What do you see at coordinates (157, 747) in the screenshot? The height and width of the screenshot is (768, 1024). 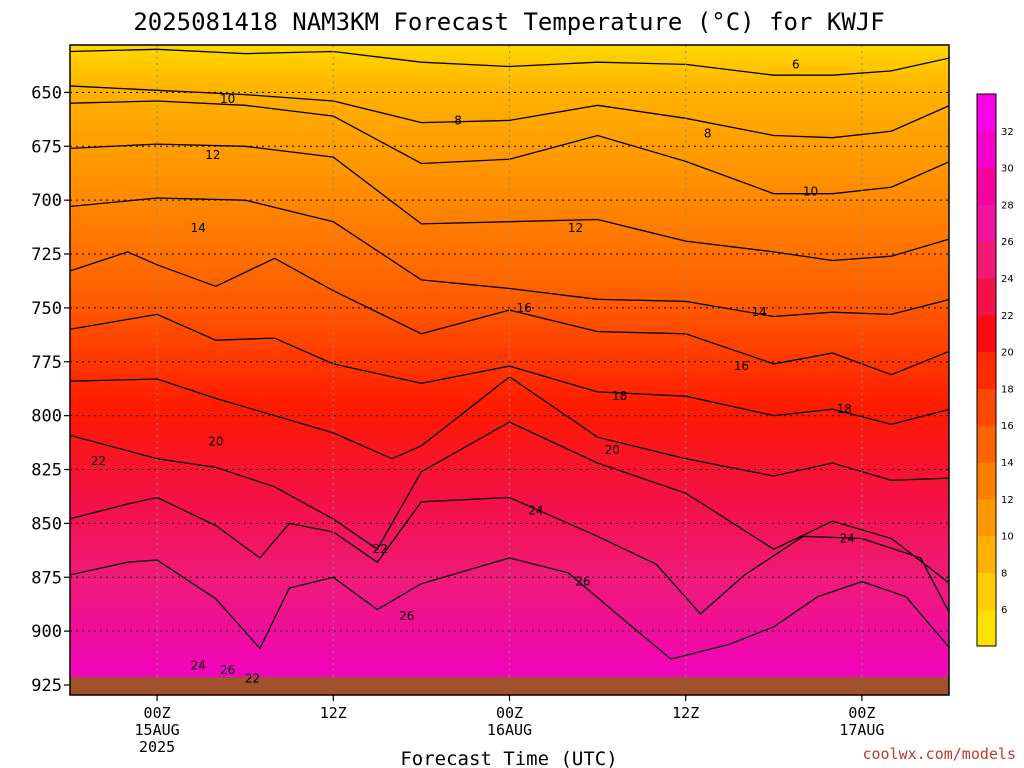 I see `x-tick-label: 2025` at bounding box center [157, 747].